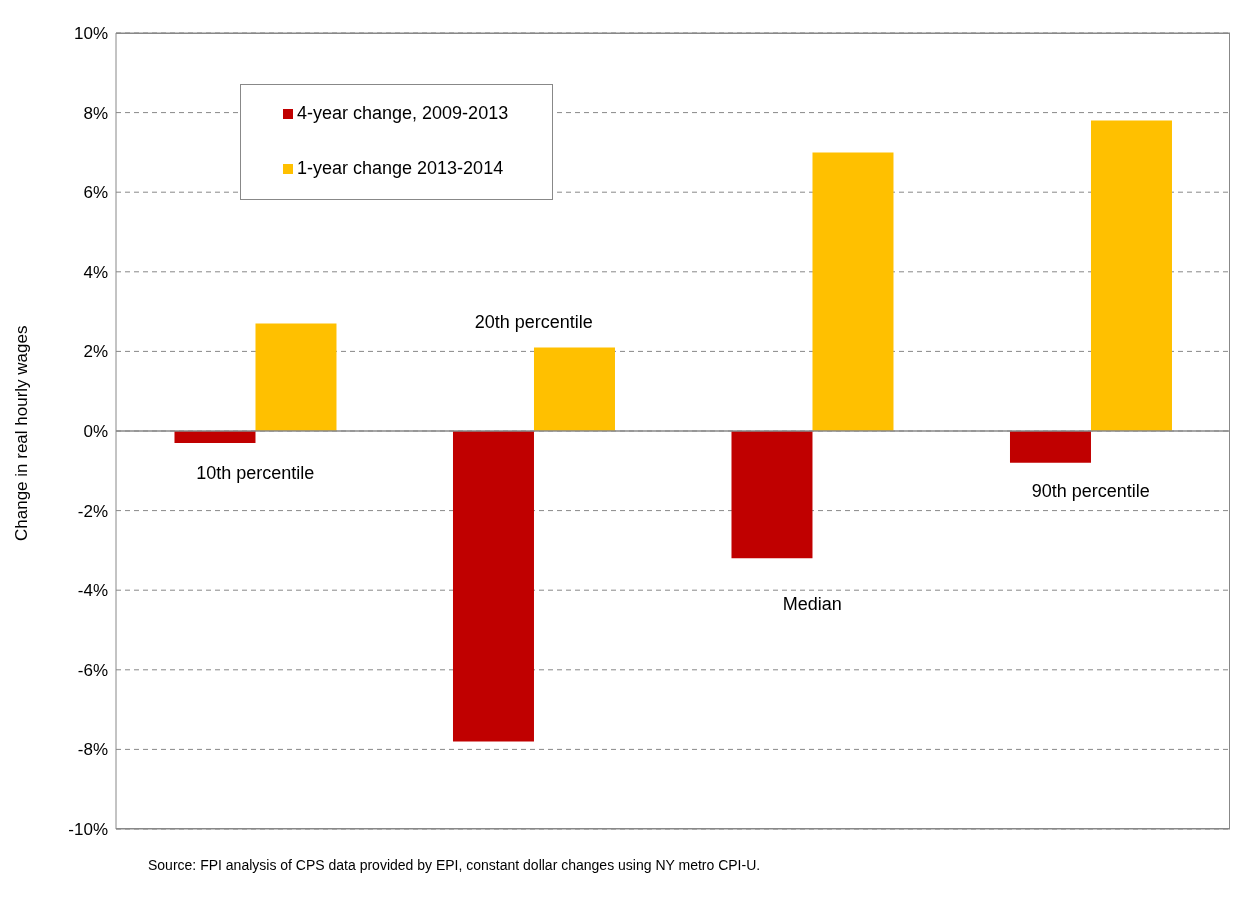  What do you see at coordinates (92, 670) in the screenshot?
I see `y-tick-label: -6%` at bounding box center [92, 670].